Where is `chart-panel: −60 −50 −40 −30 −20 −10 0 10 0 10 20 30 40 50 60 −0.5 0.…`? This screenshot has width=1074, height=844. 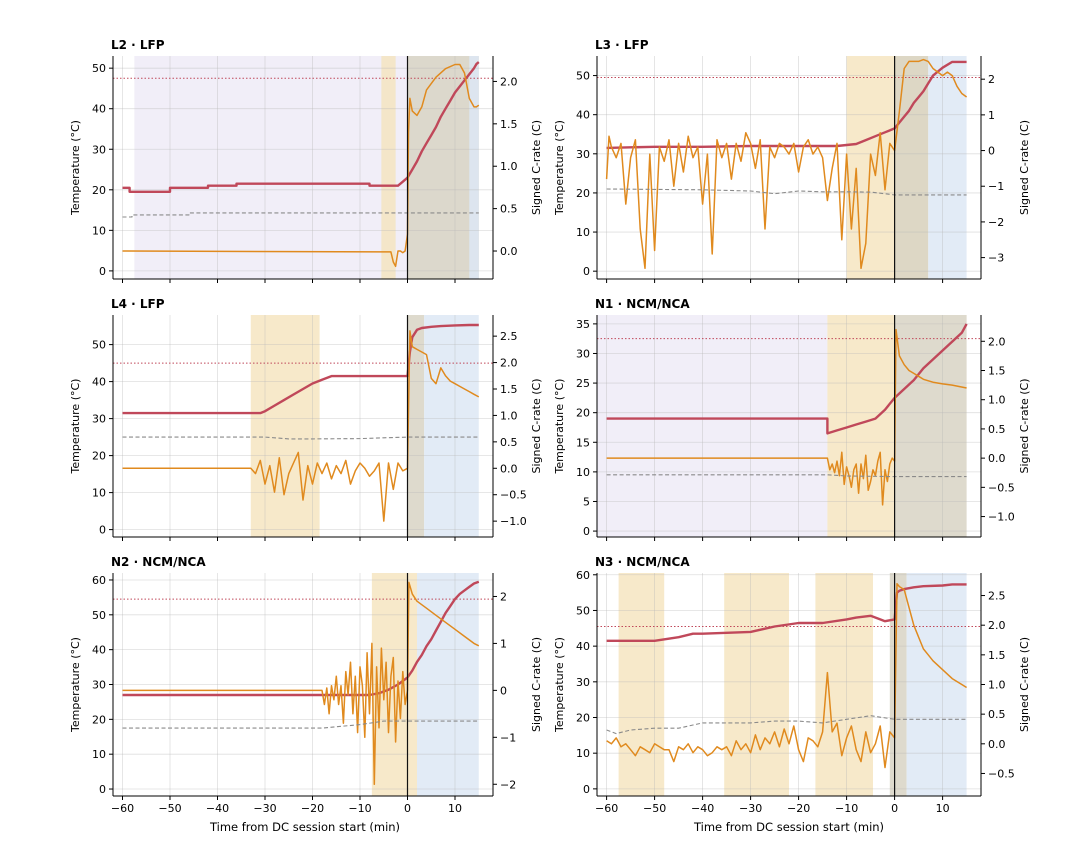
chart-panel: −60 −50 −40 −30 −20 −10 0 10 0 10 20 30 40 50 60 −0.5 0.… is located at coordinates (792, 685).